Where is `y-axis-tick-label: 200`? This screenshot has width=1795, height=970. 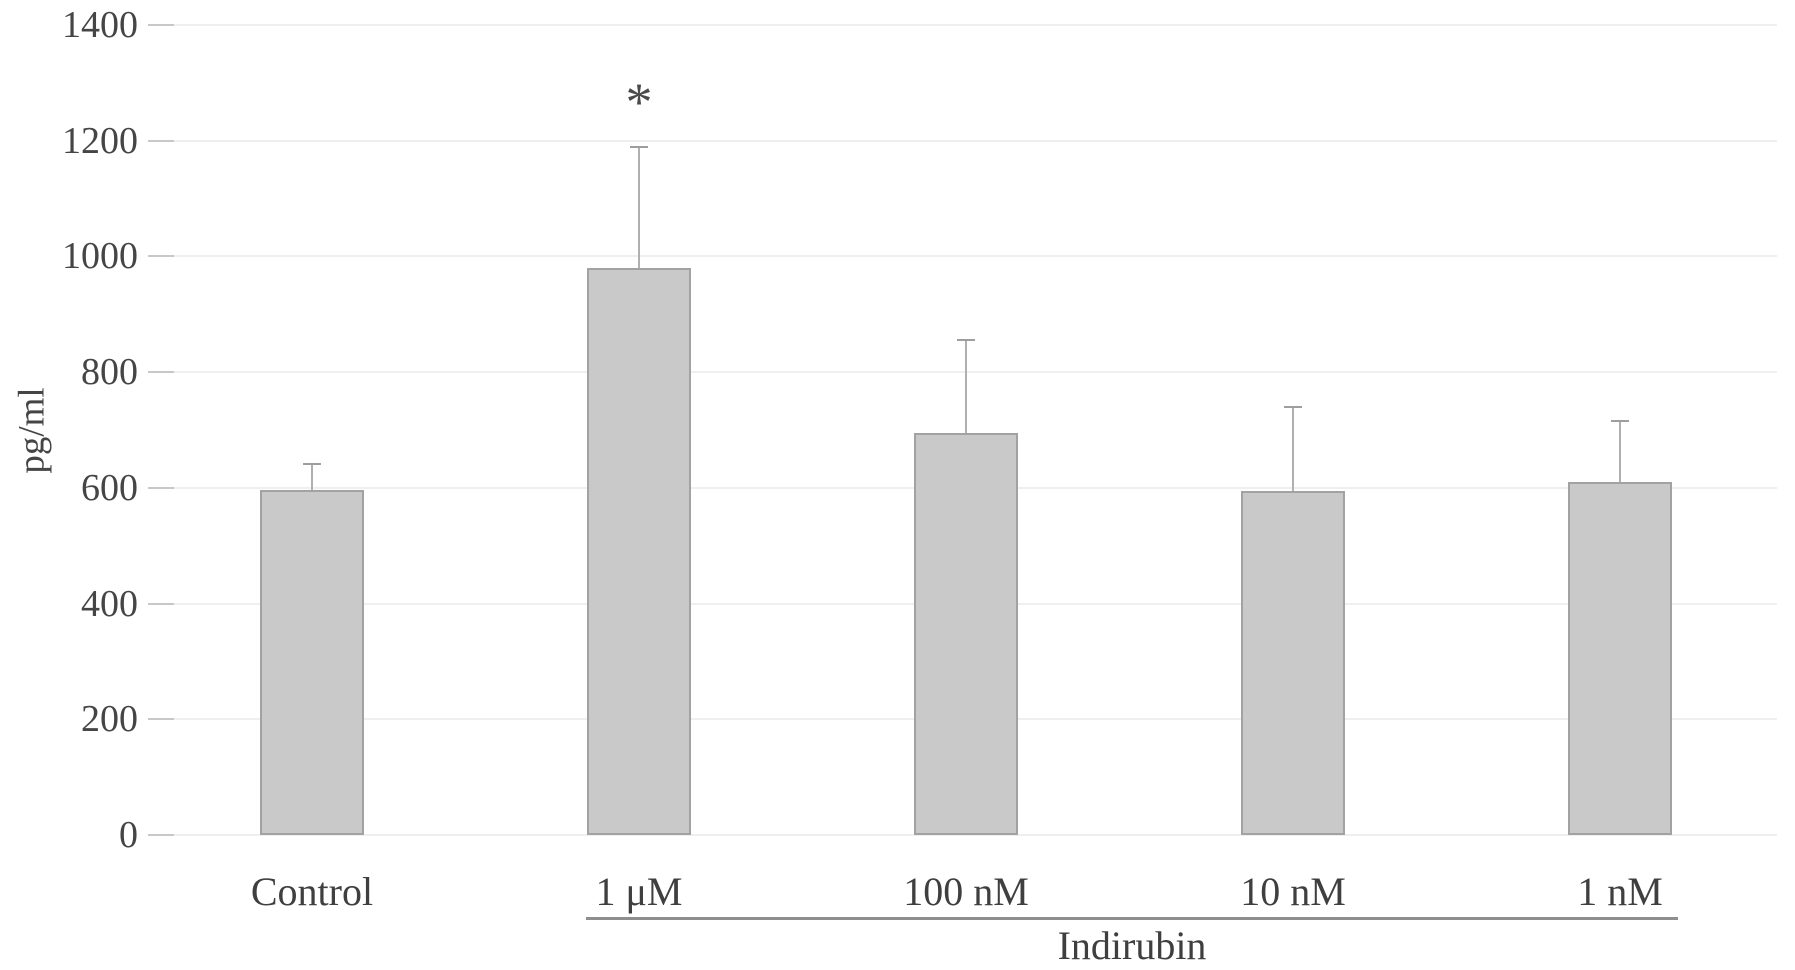 y-axis-tick-label: 200 is located at coordinates (109, 719).